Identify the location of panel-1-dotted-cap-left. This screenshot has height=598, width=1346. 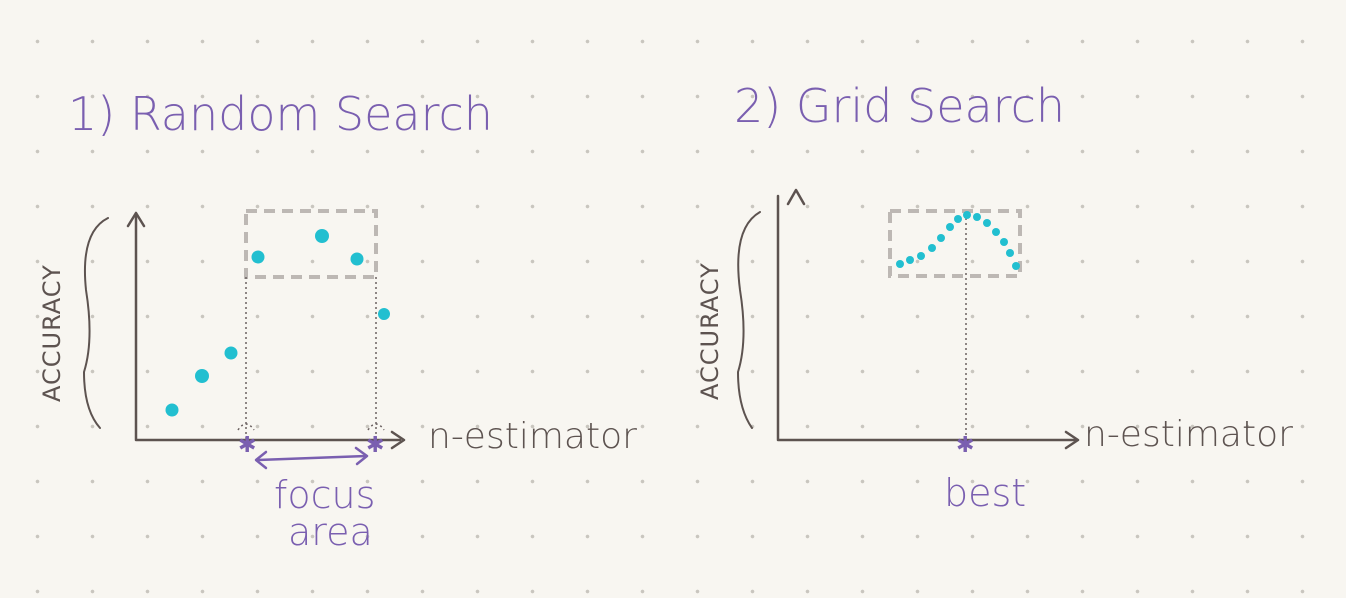
(246, 427).